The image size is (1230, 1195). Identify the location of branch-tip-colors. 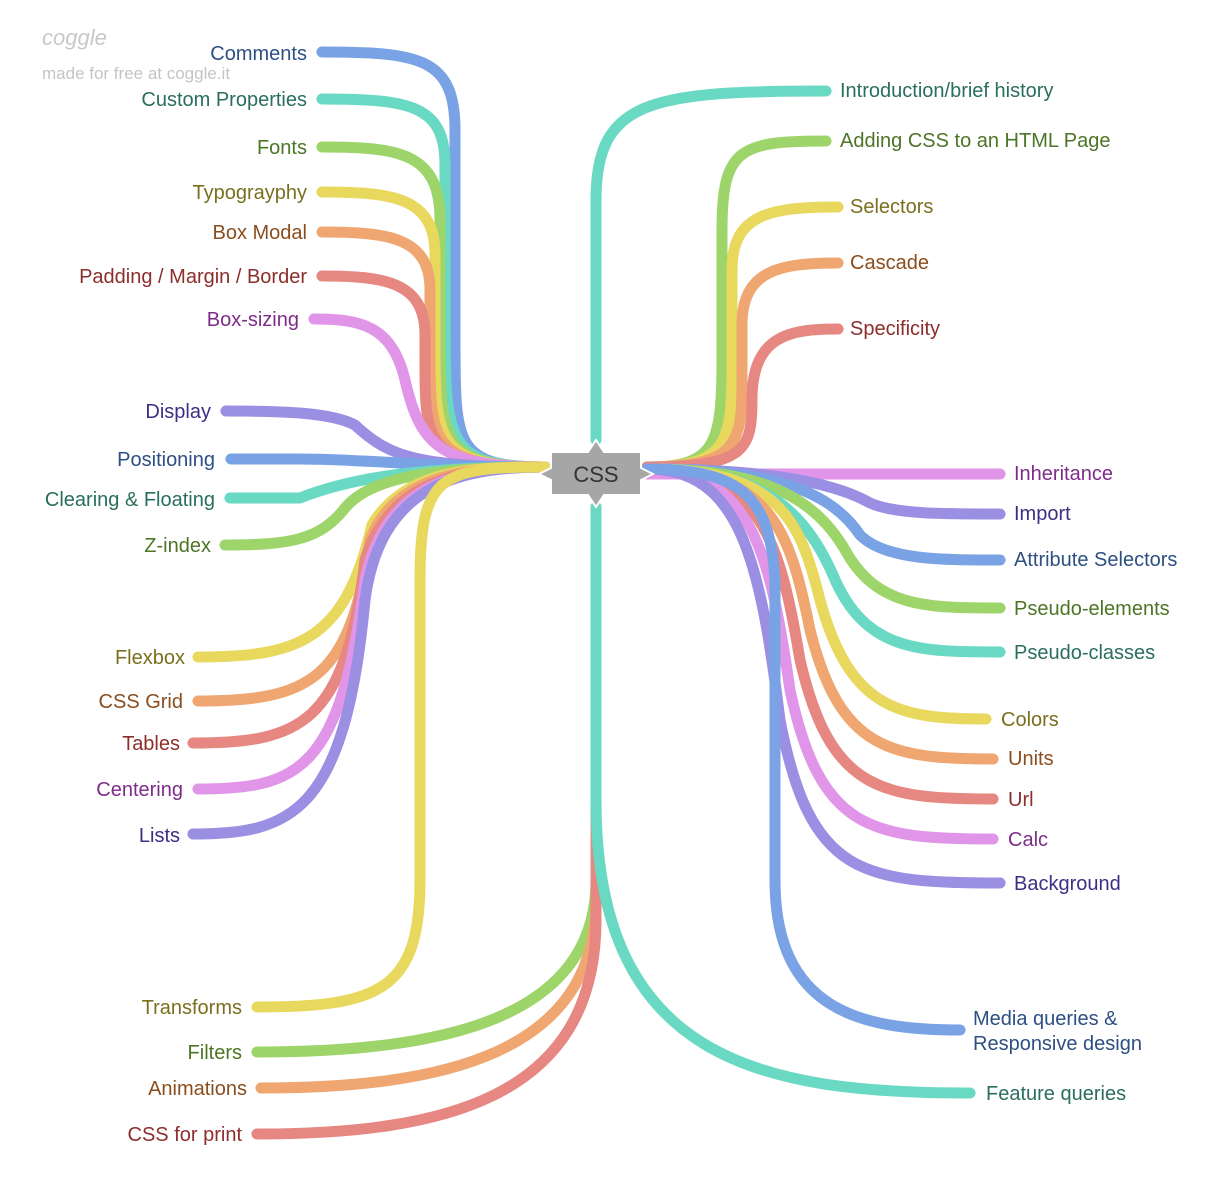
(989, 719).